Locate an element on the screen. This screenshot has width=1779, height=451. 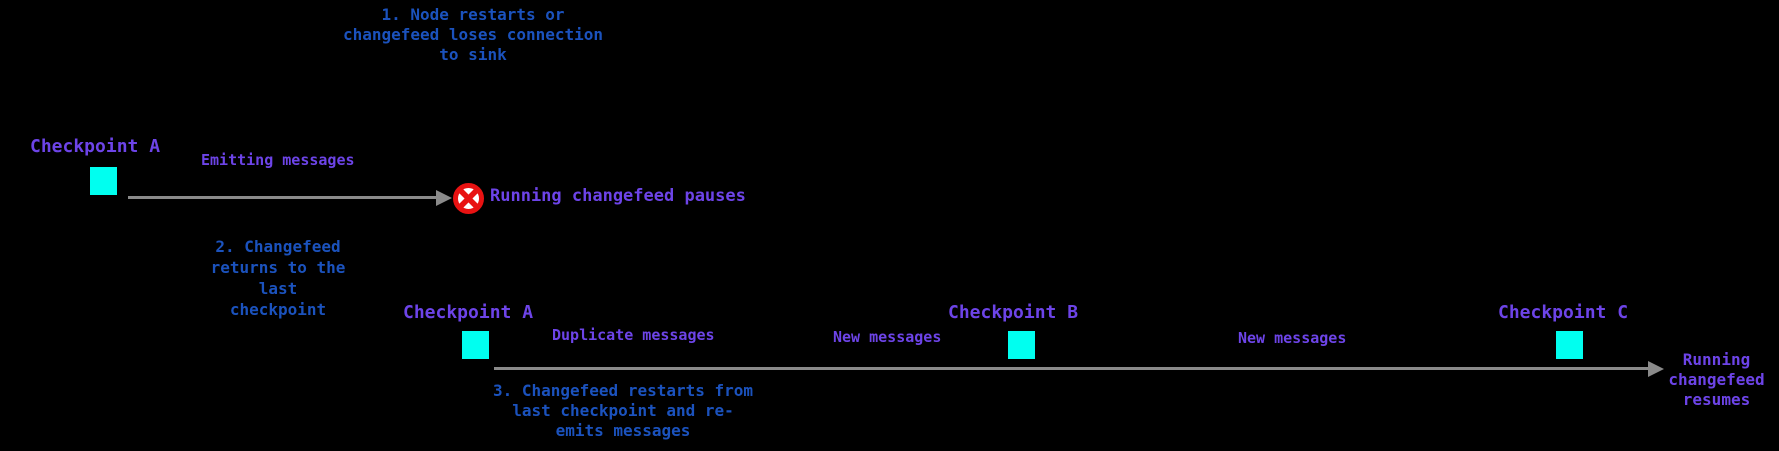
pause-checkpoint-a-marker is located at coordinates (103, 181).